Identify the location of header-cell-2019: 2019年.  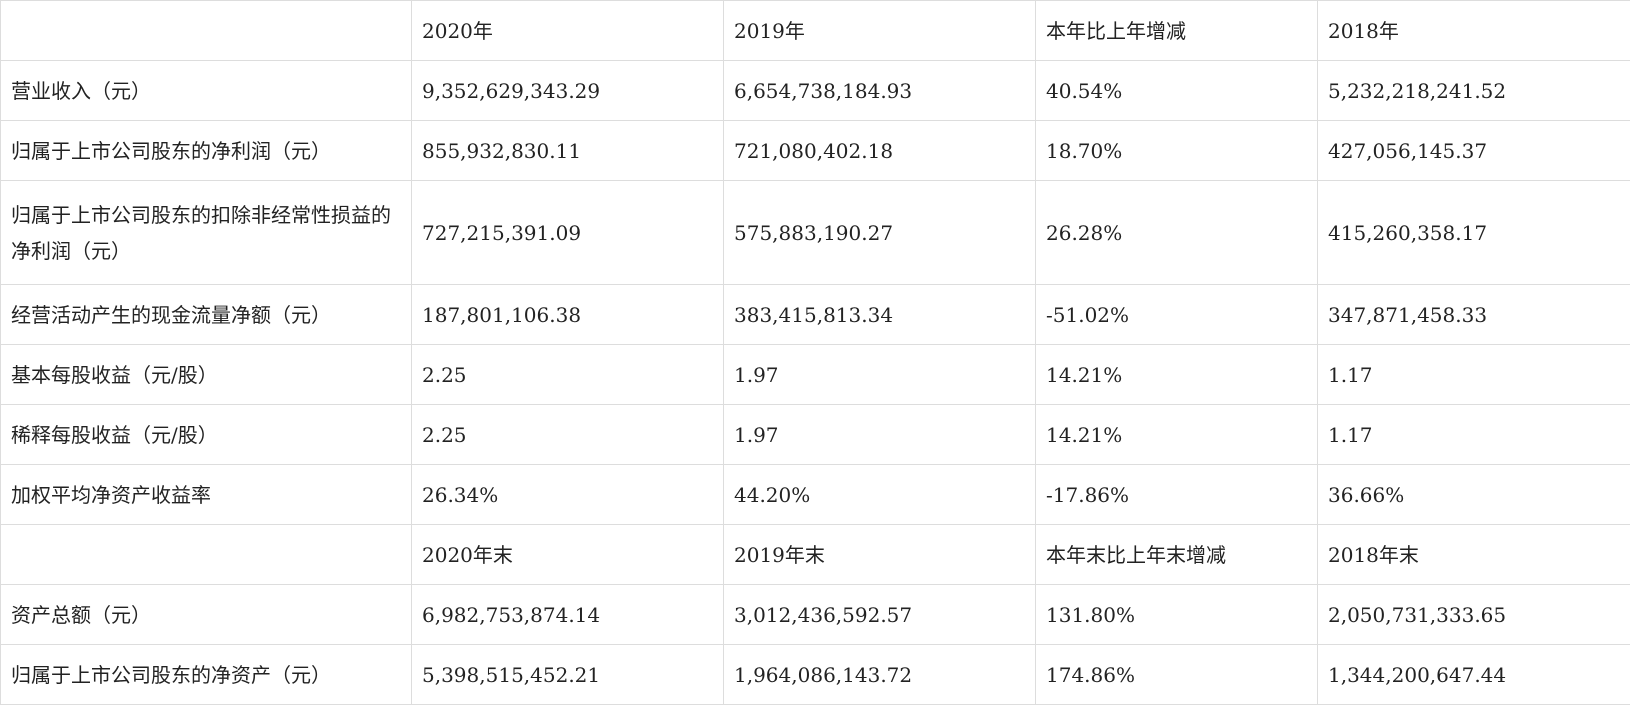
(880, 31).